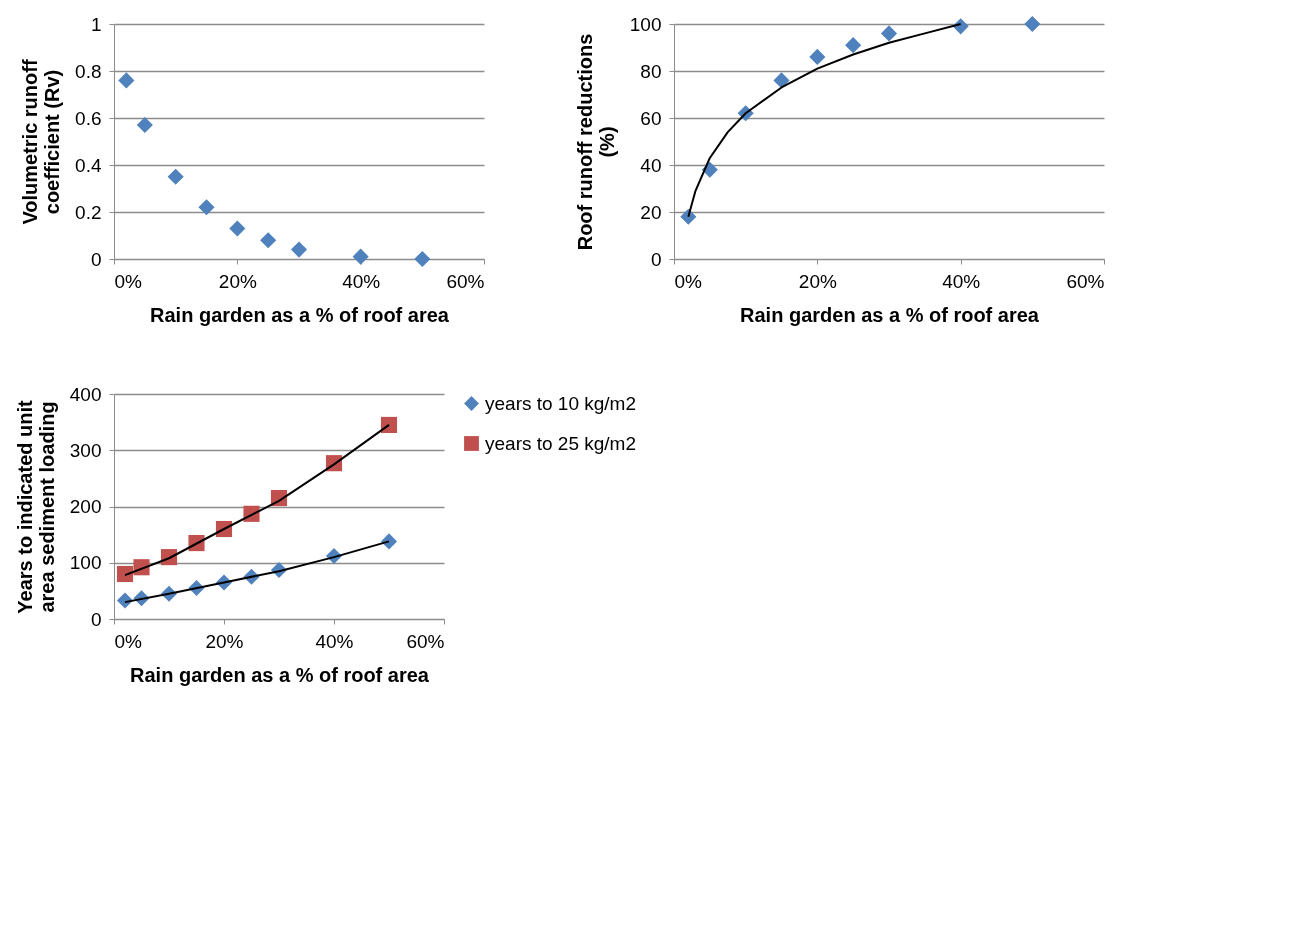 This screenshot has height=926, width=1304. Describe the element at coordinates (85, 450) in the screenshot. I see `y-tick-label: 300` at that location.